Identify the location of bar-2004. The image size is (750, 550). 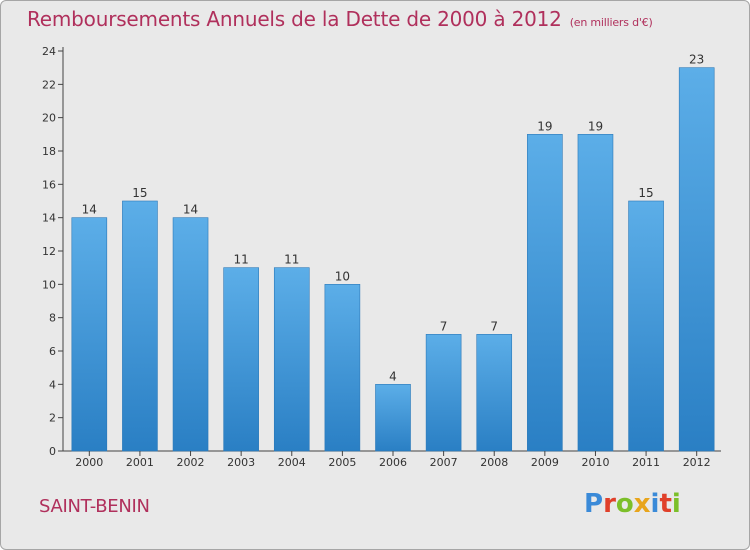
(291, 359).